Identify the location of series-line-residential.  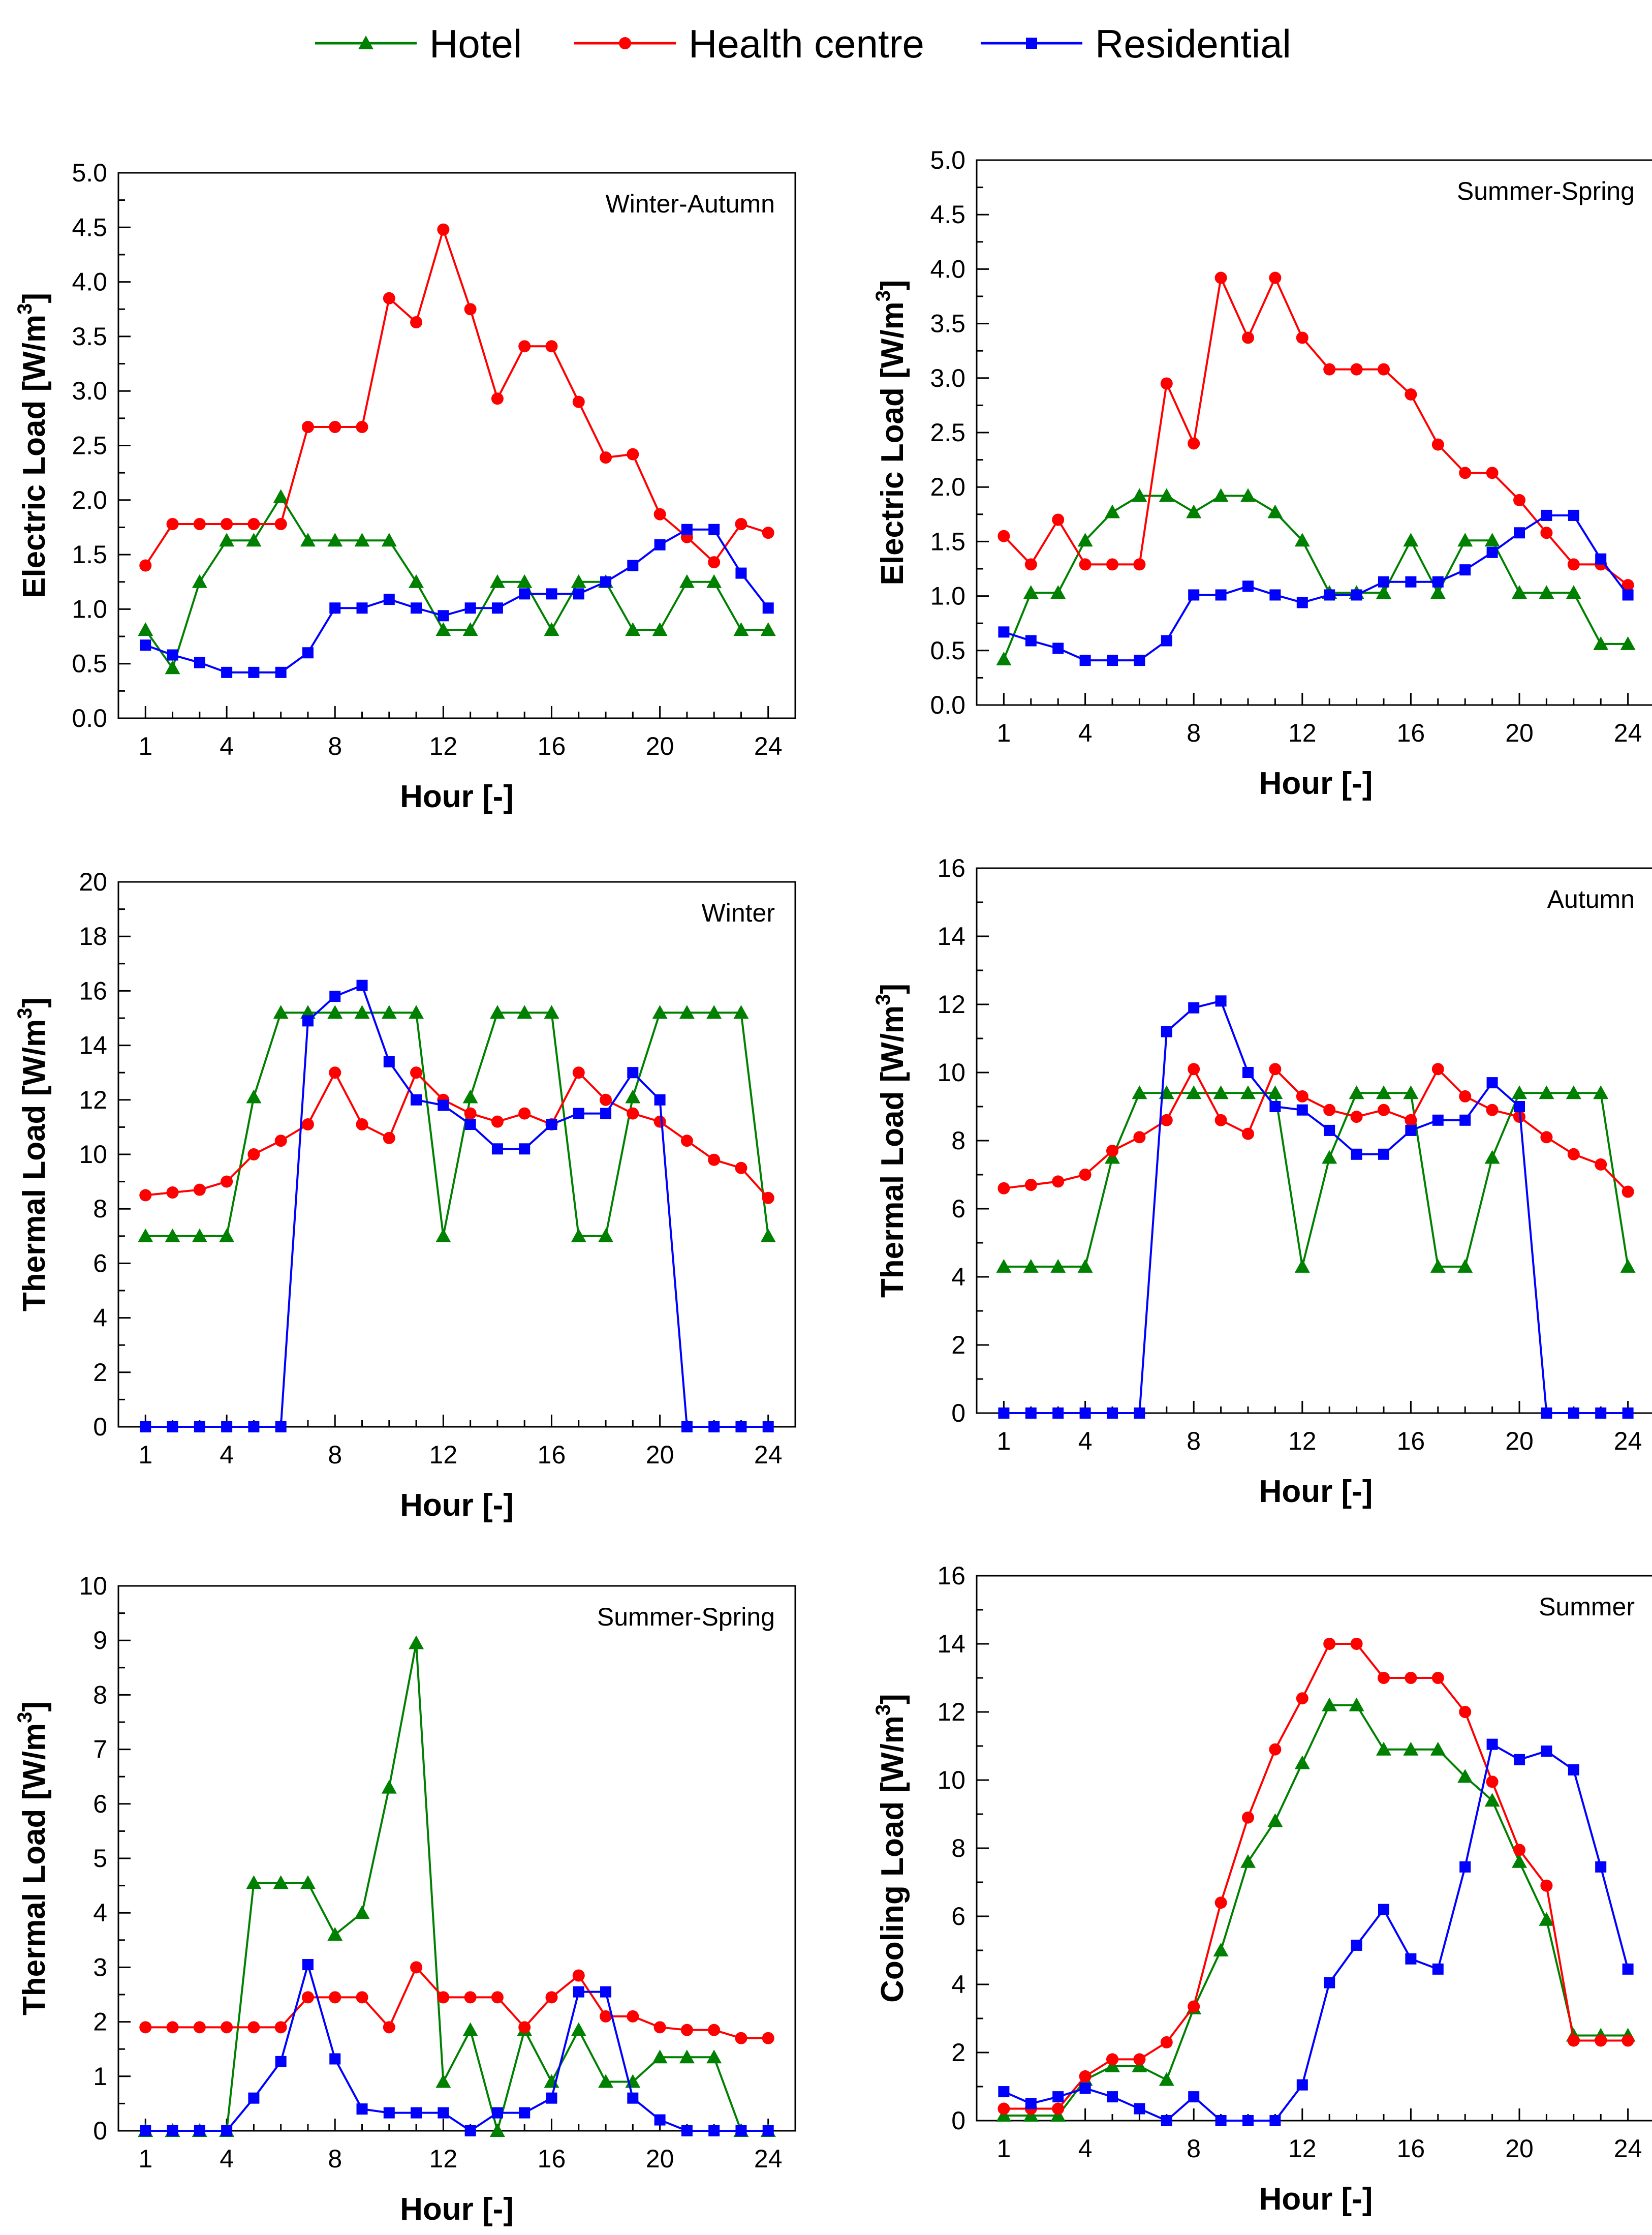
(456, 2048).